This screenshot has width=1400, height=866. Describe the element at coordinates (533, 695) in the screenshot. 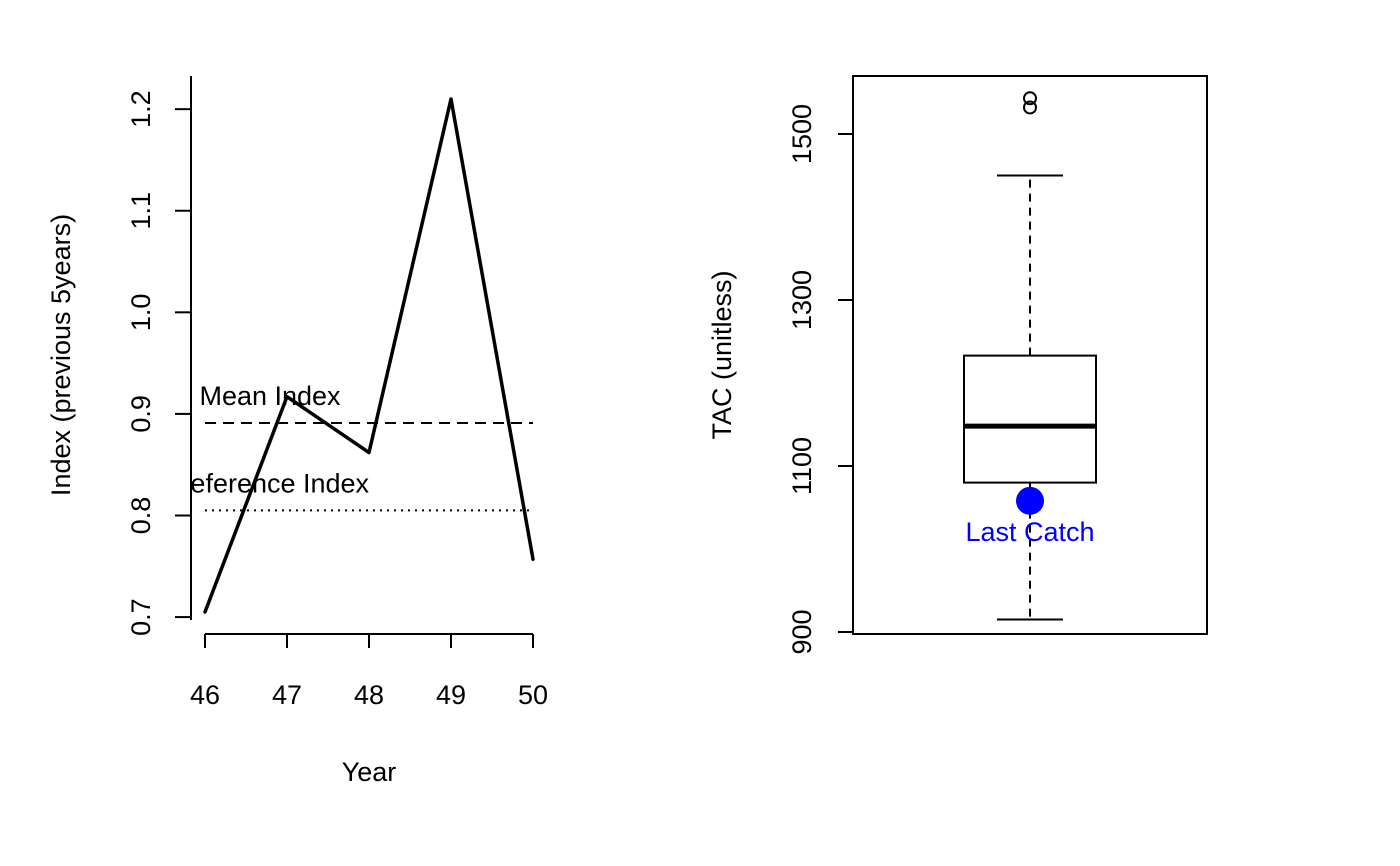

I see `left-x-tick-label: 50` at that location.